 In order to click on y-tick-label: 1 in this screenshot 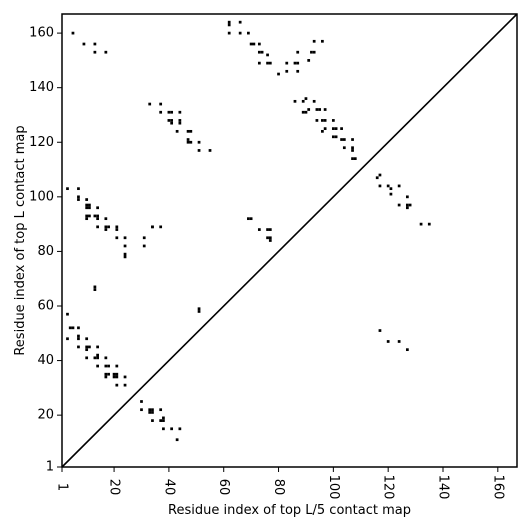, I will do `click(50, 467)`.